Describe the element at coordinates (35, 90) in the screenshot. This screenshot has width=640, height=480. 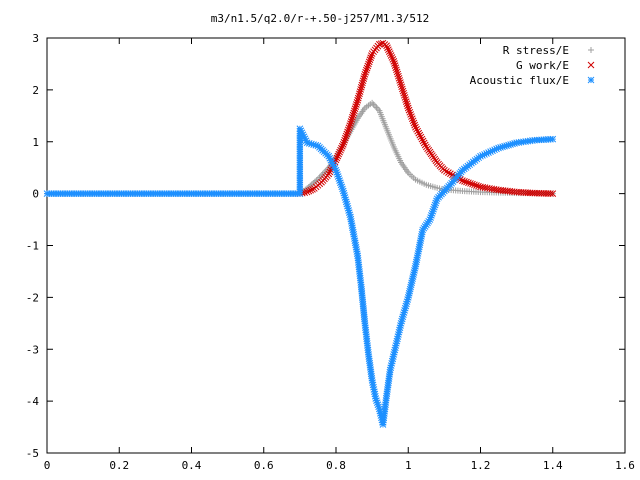
I see `y-tick-label: 2` at that location.